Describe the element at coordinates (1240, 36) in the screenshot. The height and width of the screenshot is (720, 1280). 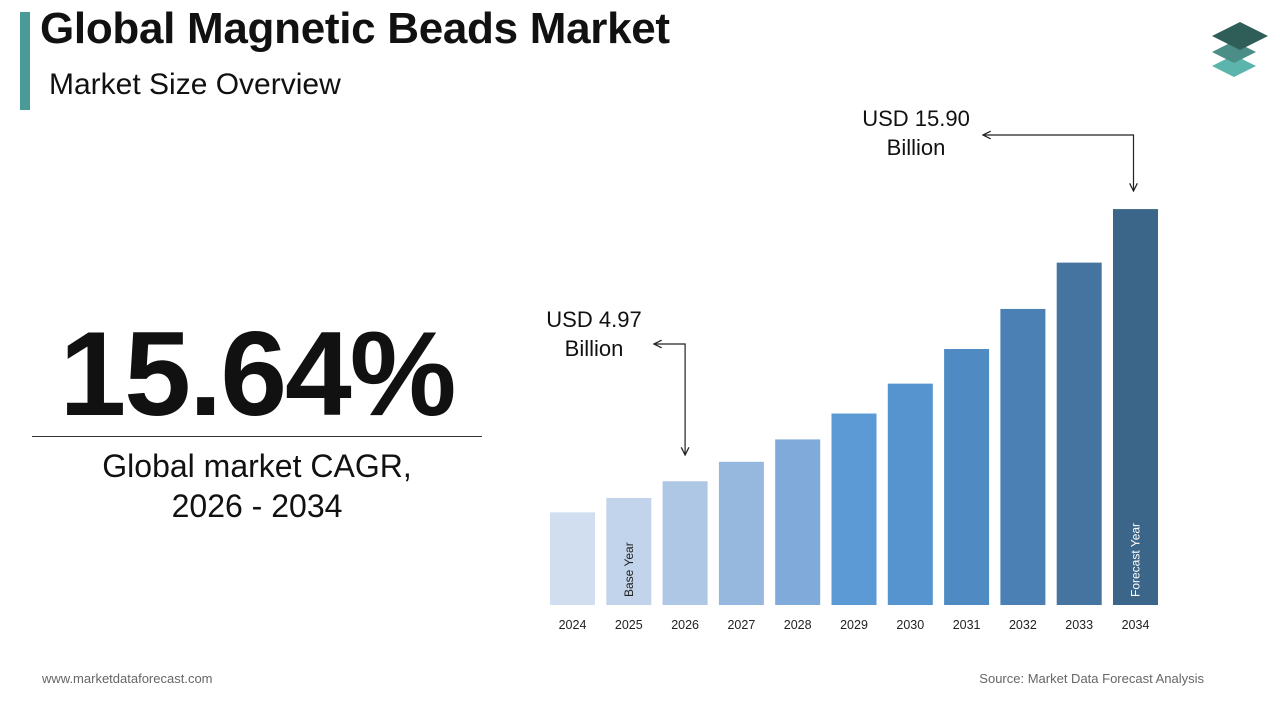
I see `logo-layer-top` at that location.